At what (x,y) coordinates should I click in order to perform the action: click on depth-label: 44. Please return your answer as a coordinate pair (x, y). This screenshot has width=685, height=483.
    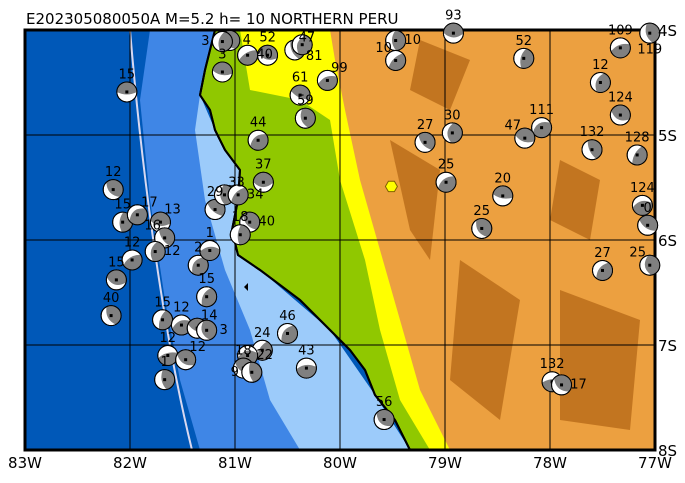
    Looking at the image, I should click on (258, 123).